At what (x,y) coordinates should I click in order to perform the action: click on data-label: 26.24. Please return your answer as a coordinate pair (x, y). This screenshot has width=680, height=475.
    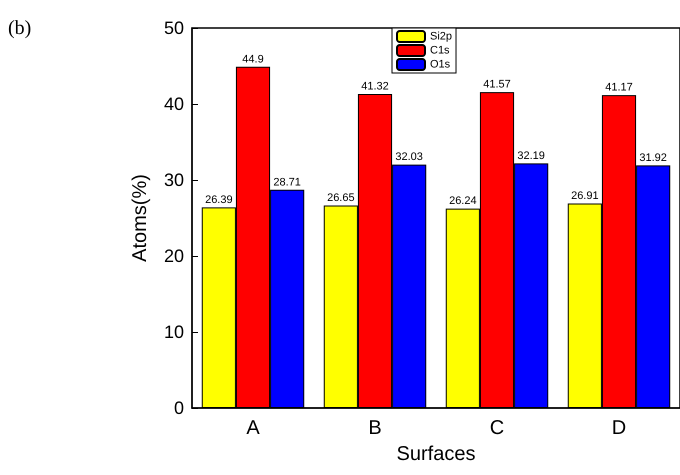
    Looking at the image, I should click on (463, 201).